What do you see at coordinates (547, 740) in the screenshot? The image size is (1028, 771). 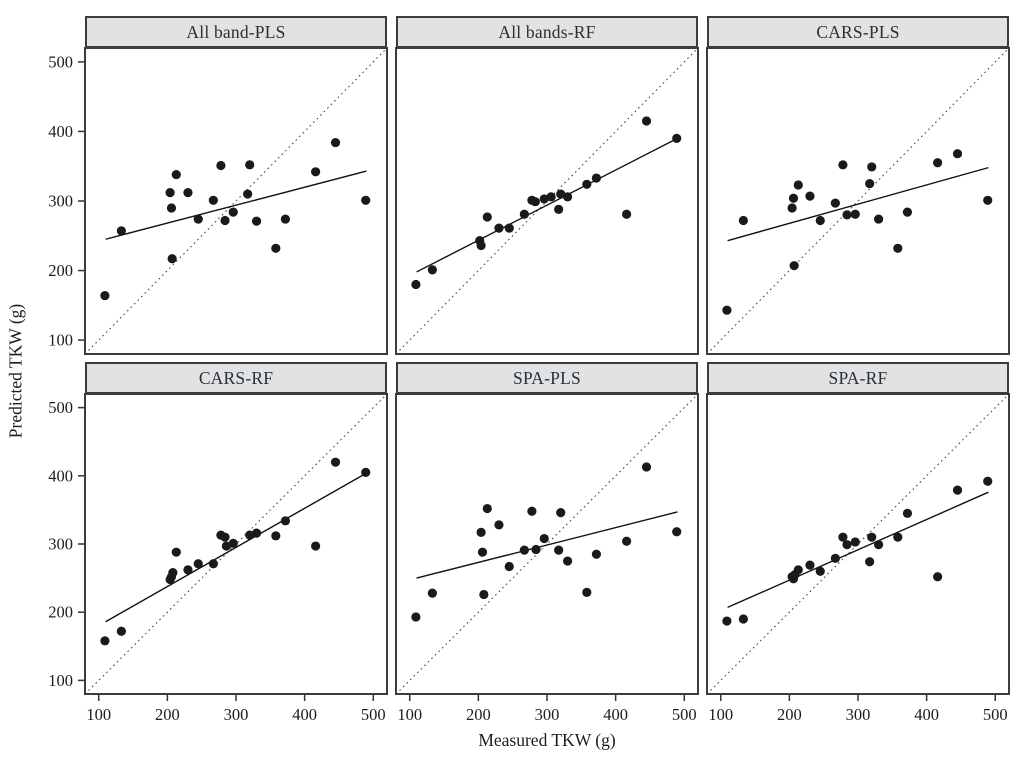 I see `x-axis-title: Measured TKW (g)` at bounding box center [547, 740].